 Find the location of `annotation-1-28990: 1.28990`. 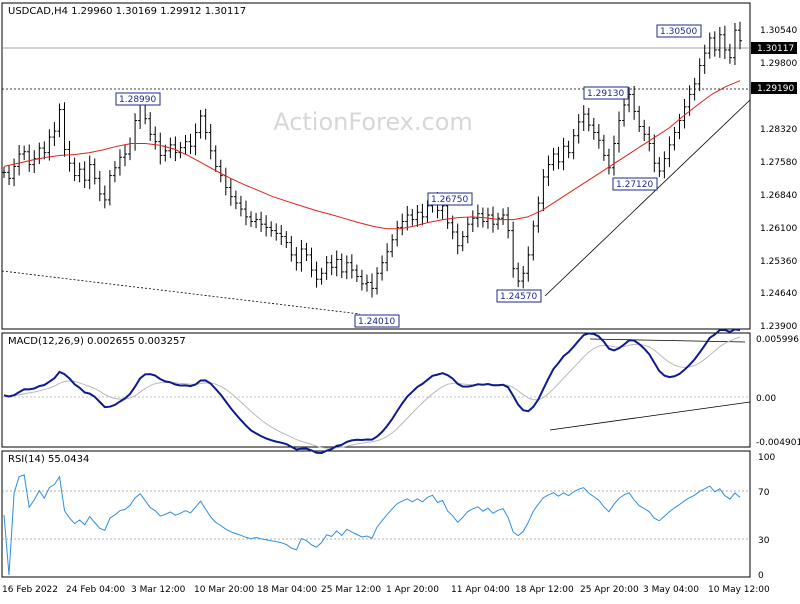

annotation-1-28990: 1.28990 is located at coordinates (137, 100).